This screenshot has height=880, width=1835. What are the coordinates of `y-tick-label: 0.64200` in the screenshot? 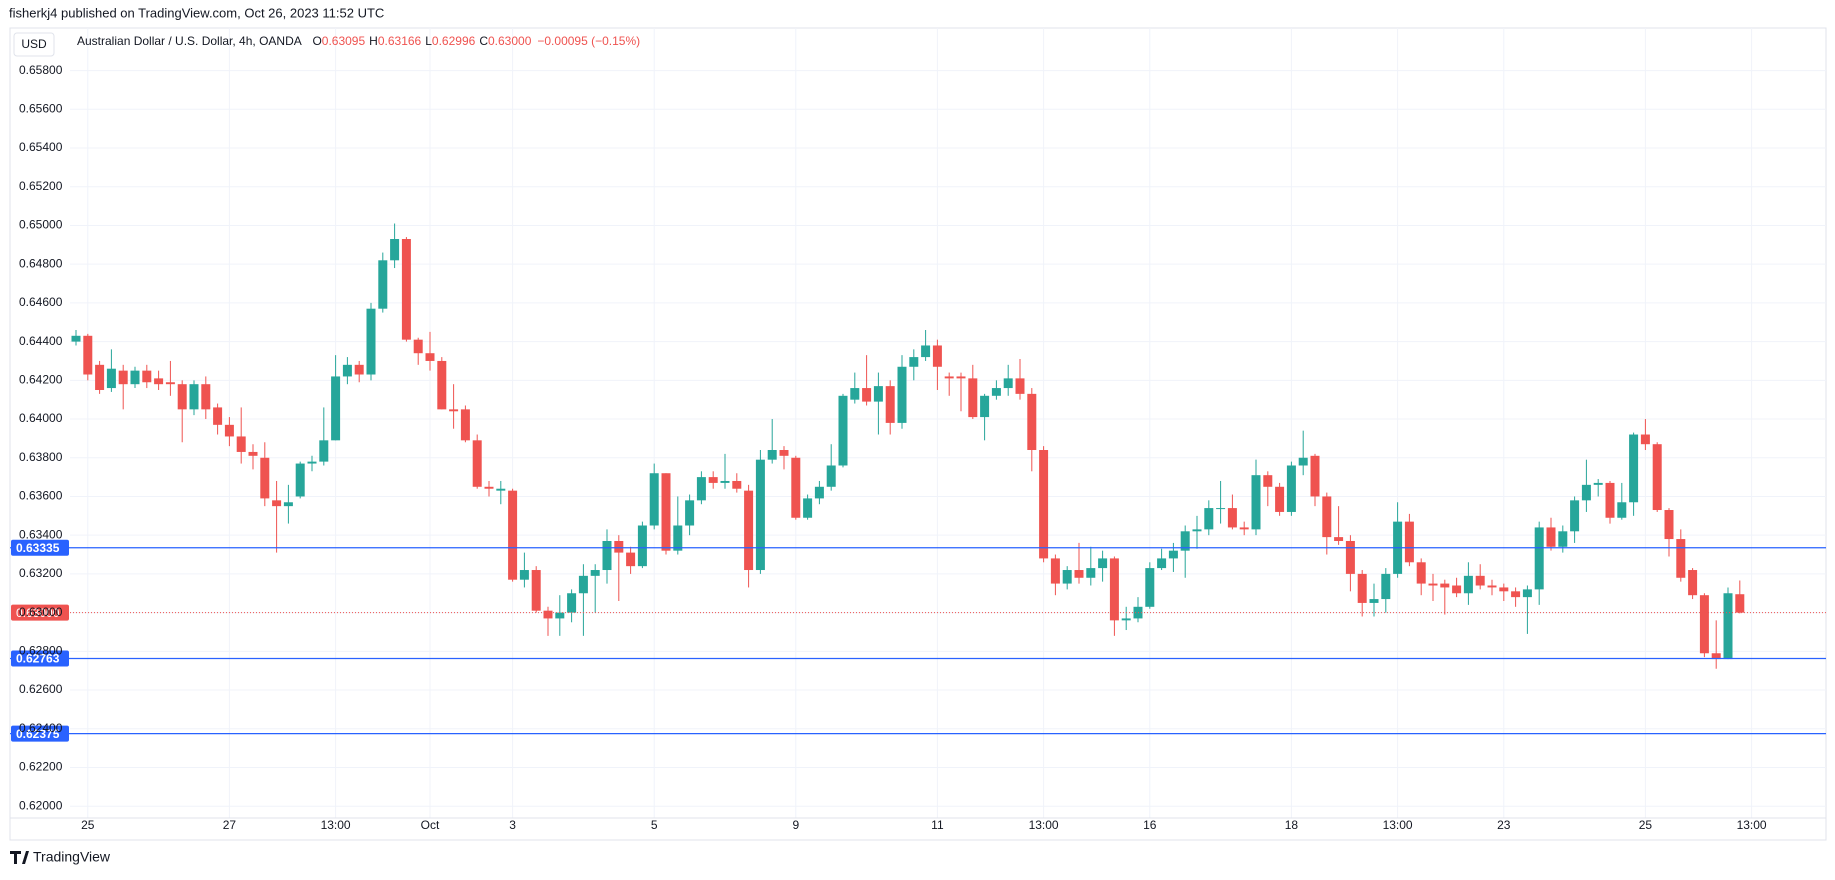 It's located at (41, 379).